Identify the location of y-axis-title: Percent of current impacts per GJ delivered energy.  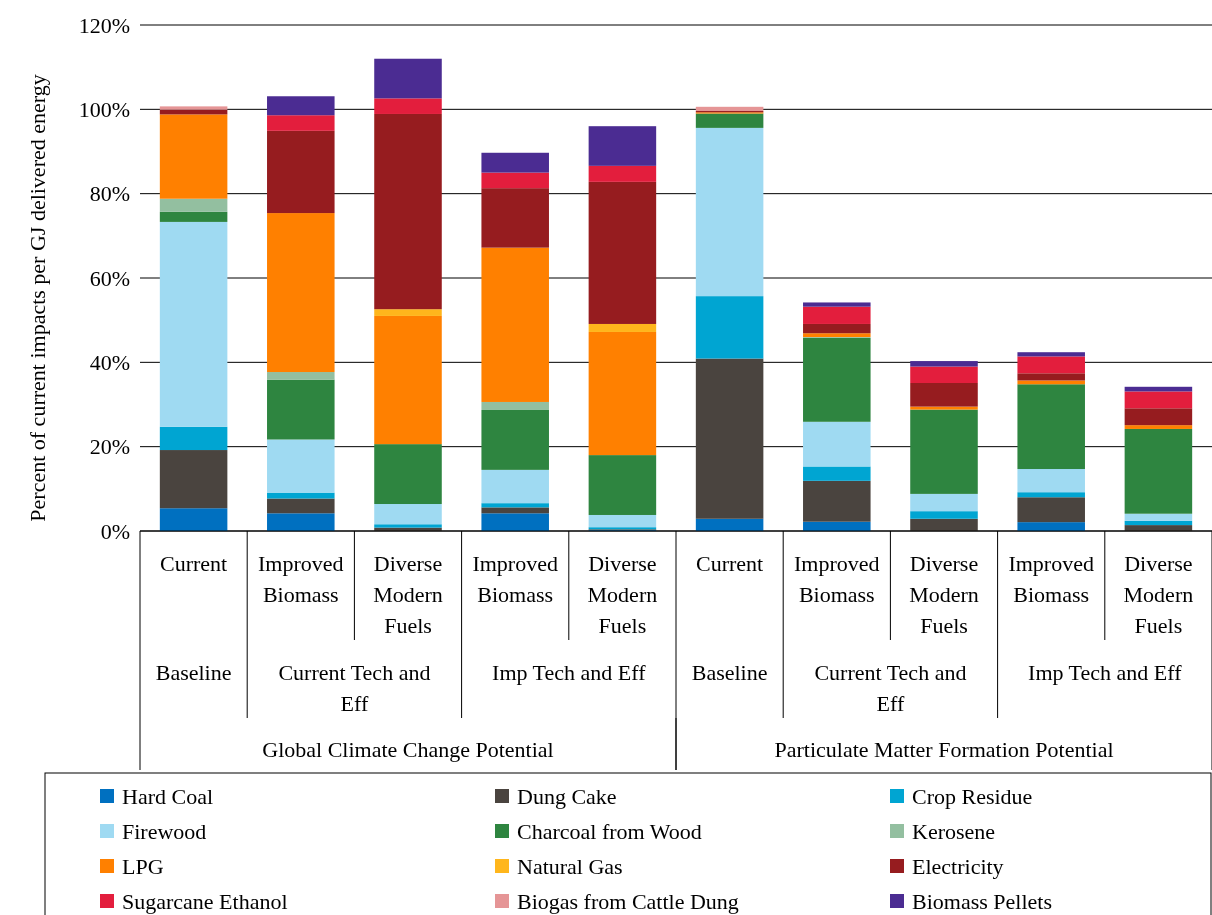
(37, 298).